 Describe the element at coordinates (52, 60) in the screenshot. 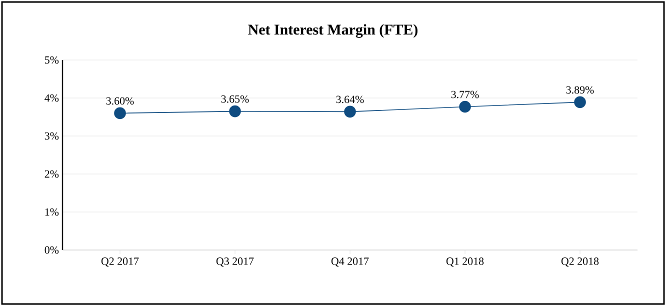

I see `y-tick-label: 5%` at that location.